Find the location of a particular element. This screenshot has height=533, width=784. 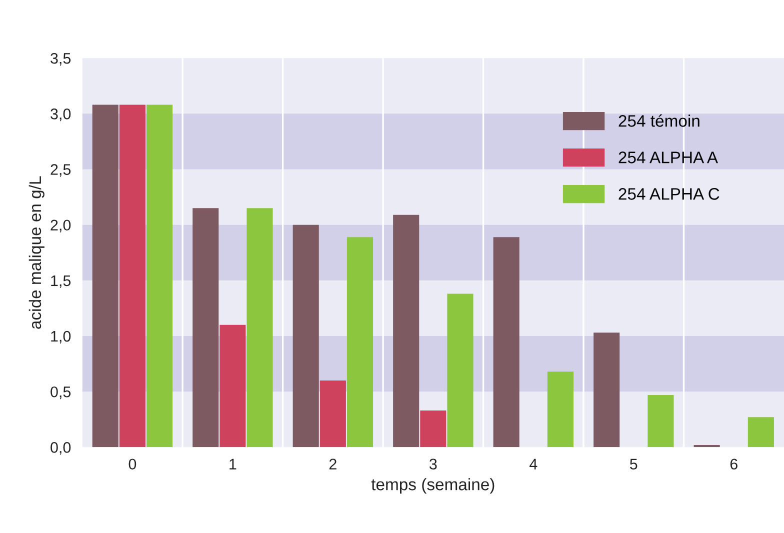

y-axis-title: acide malique en g/L is located at coordinates (36, 252).